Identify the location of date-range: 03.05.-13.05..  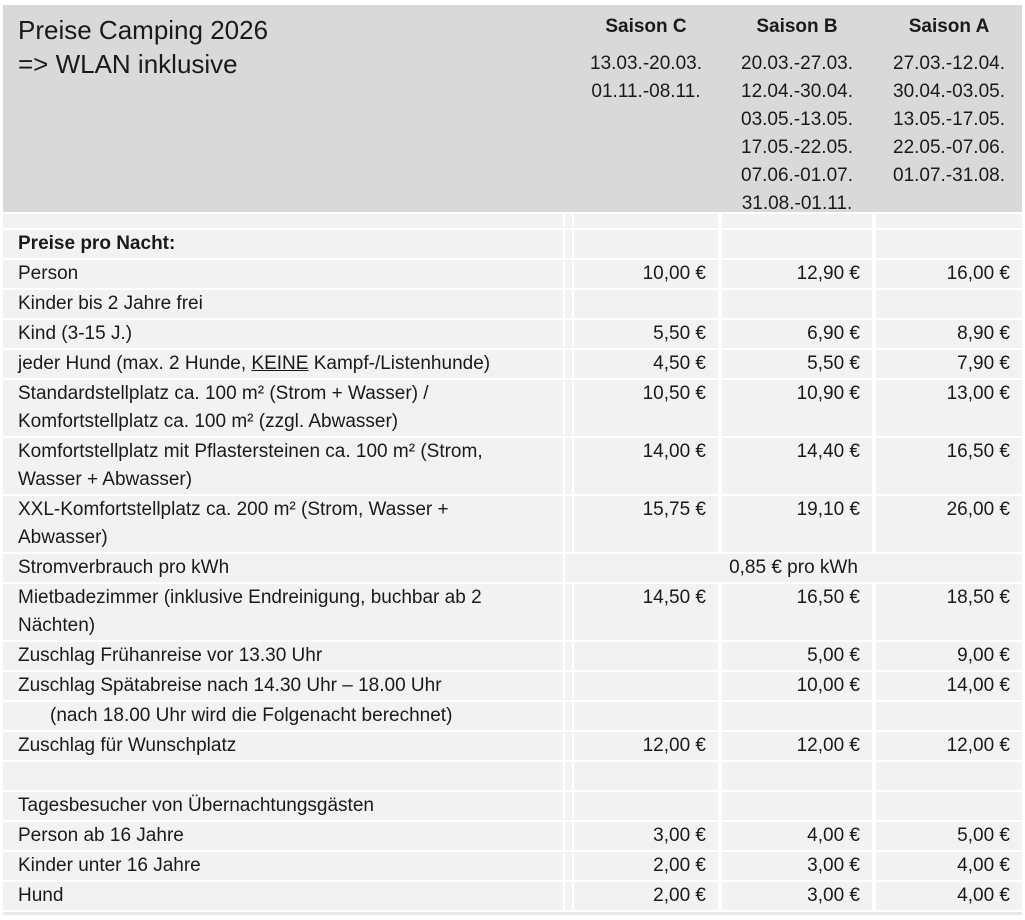
(797, 119).